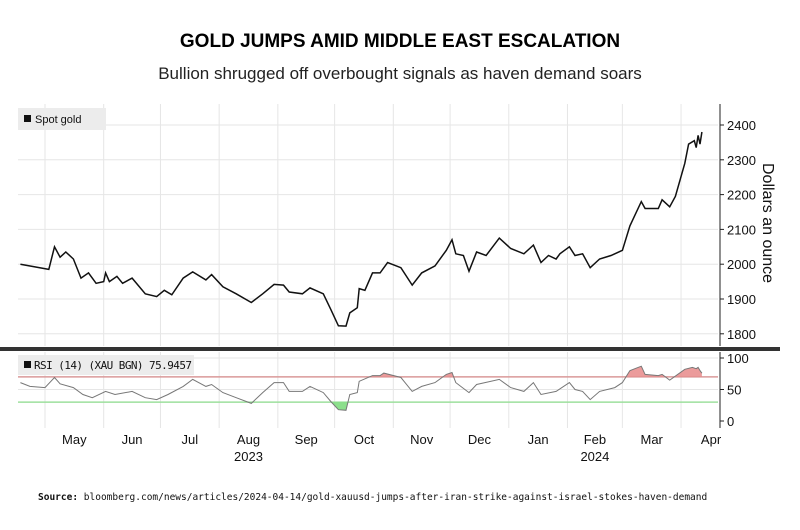 This screenshot has width=800, height=530. What do you see at coordinates (27, 364) in the screenshot?
I see `legend-swatch-rsi` at bounding box center [27, 364].